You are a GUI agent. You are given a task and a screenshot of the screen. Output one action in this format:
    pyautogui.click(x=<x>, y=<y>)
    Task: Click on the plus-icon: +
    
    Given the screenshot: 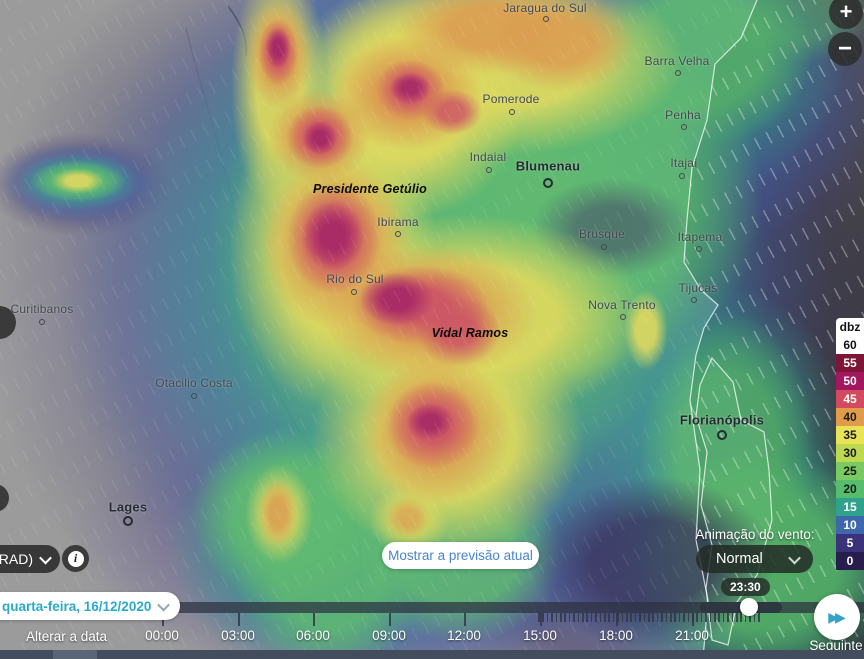 What is the action you would take?
    pyautogui.click(x=846, y=12)
    